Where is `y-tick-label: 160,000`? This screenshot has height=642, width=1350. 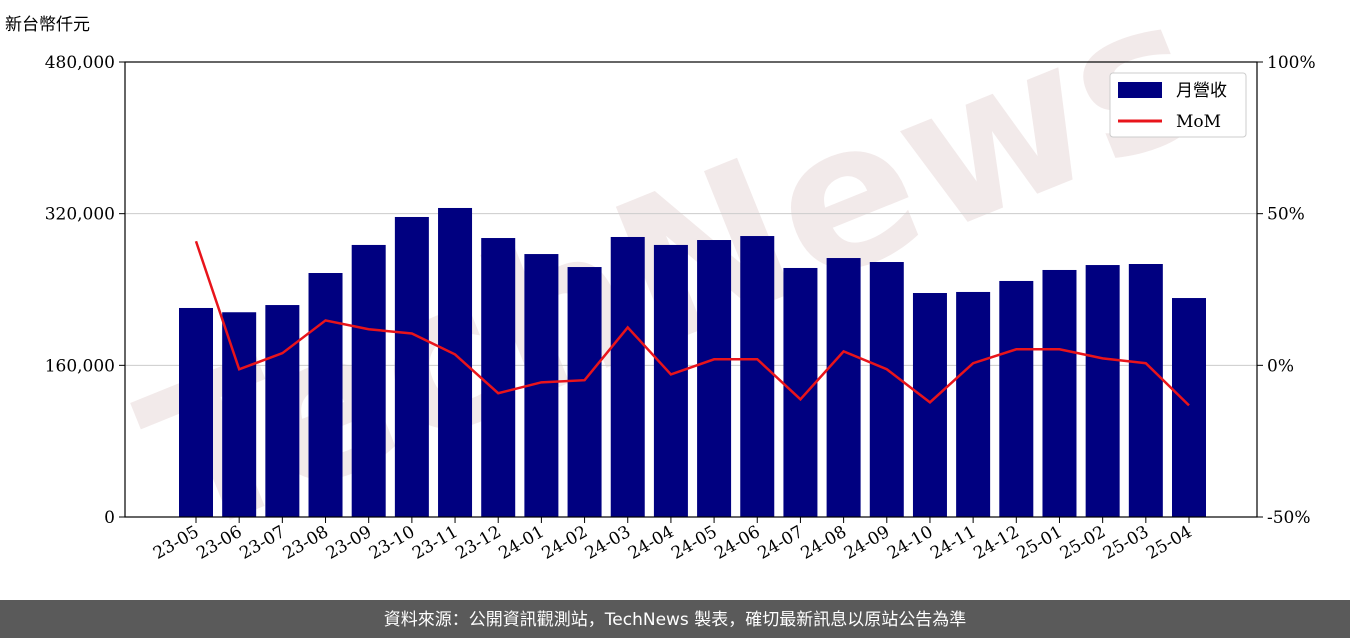
y-tick-label: 160,000 is located at coordinates (80, 366).